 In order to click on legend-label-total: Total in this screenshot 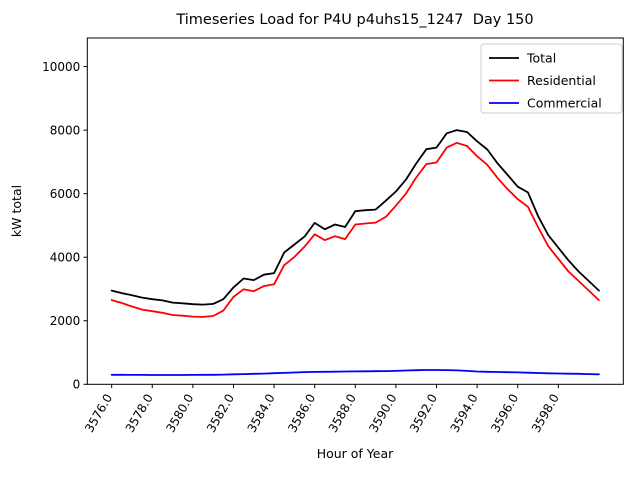, I will do `click(541, 58)`.